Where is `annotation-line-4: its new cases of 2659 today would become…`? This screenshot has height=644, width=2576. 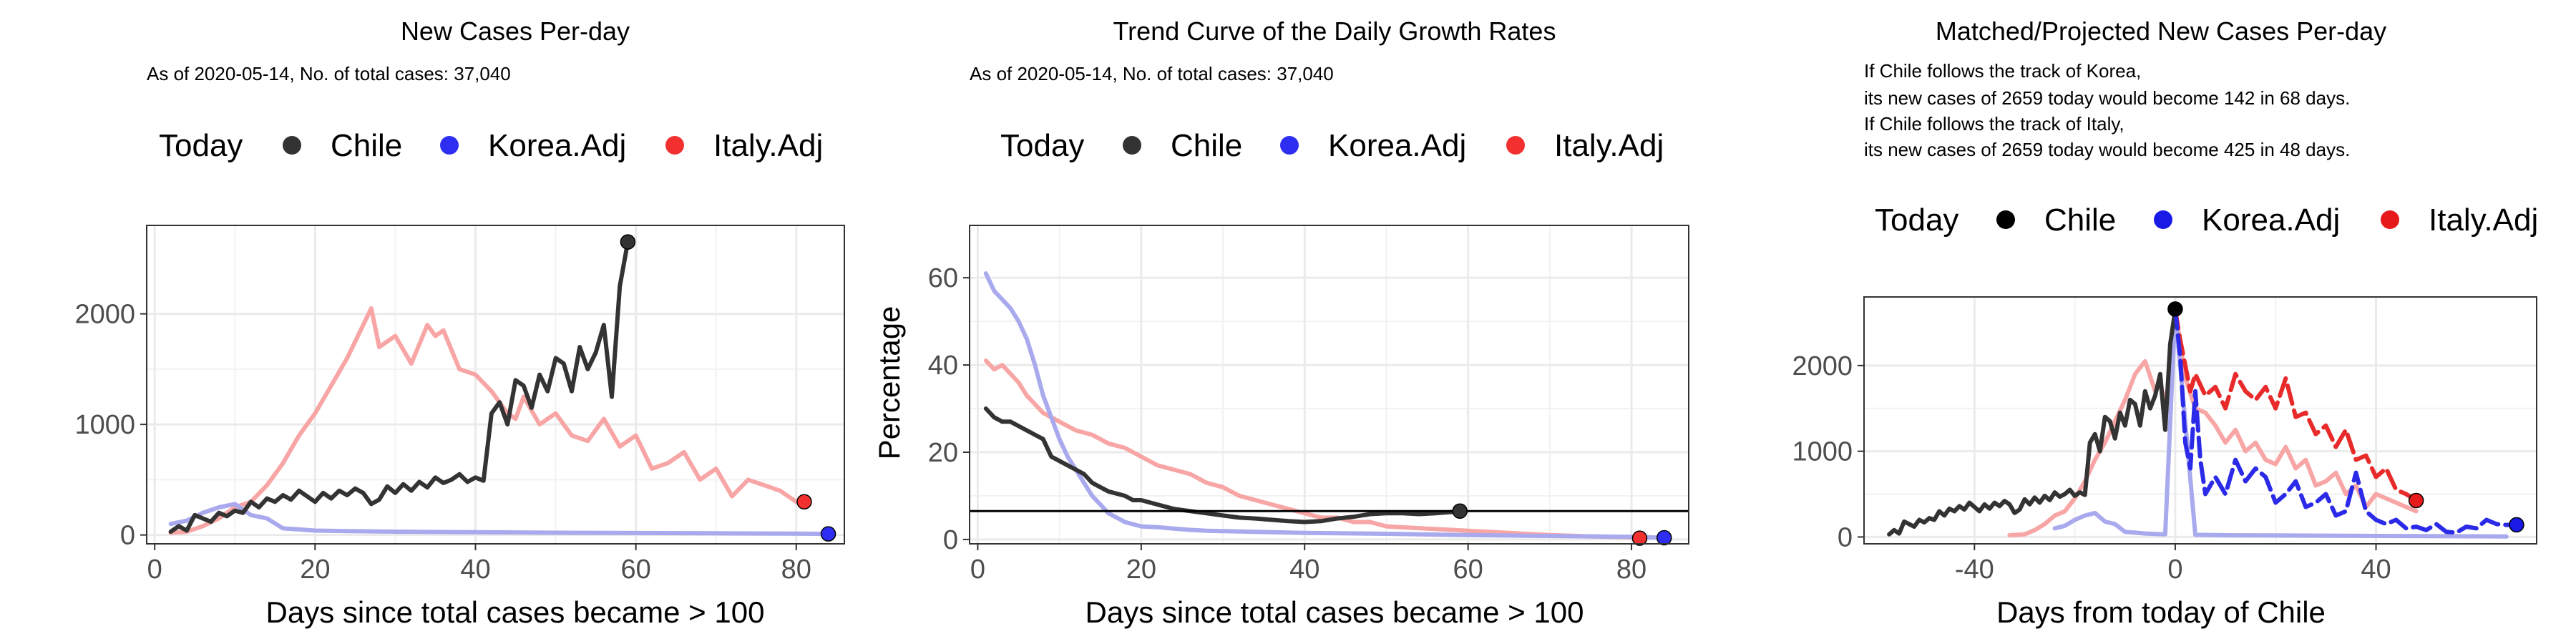 annotation-line-4: its new cases of 2659 today would become… is located at coordinates (2107, 149).